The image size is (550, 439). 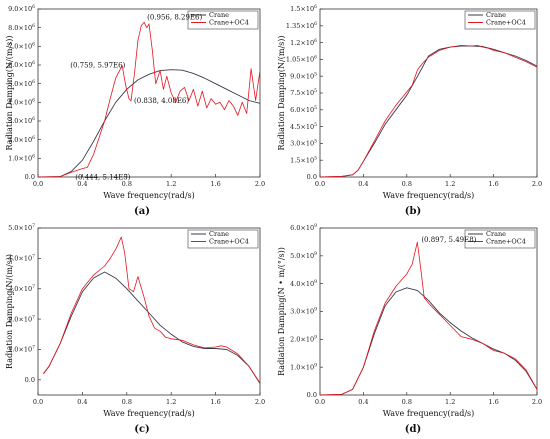 What do you see at coordinates (413, 211) in the screenshot?
I see `panel-label: (b)` at bounding box center [413, 211].